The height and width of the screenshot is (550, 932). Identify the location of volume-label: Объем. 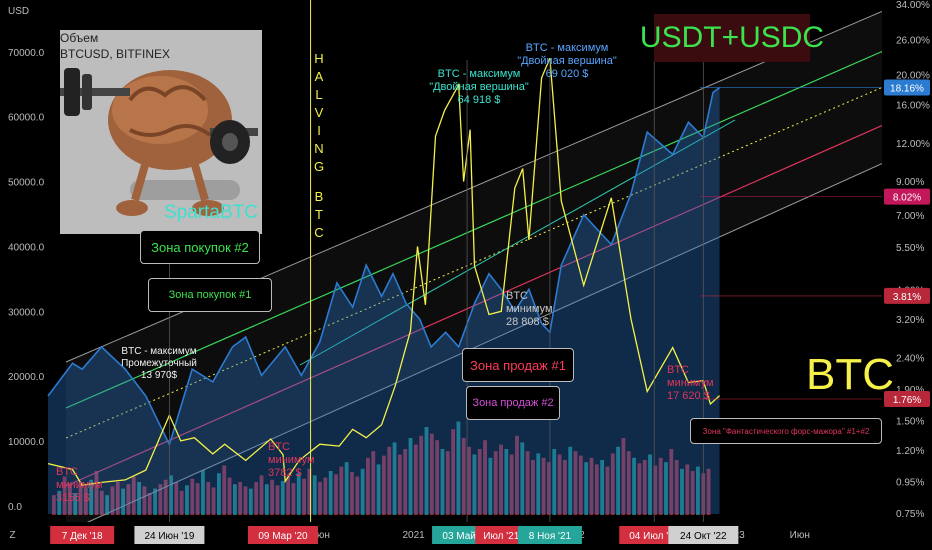
(79, 38).